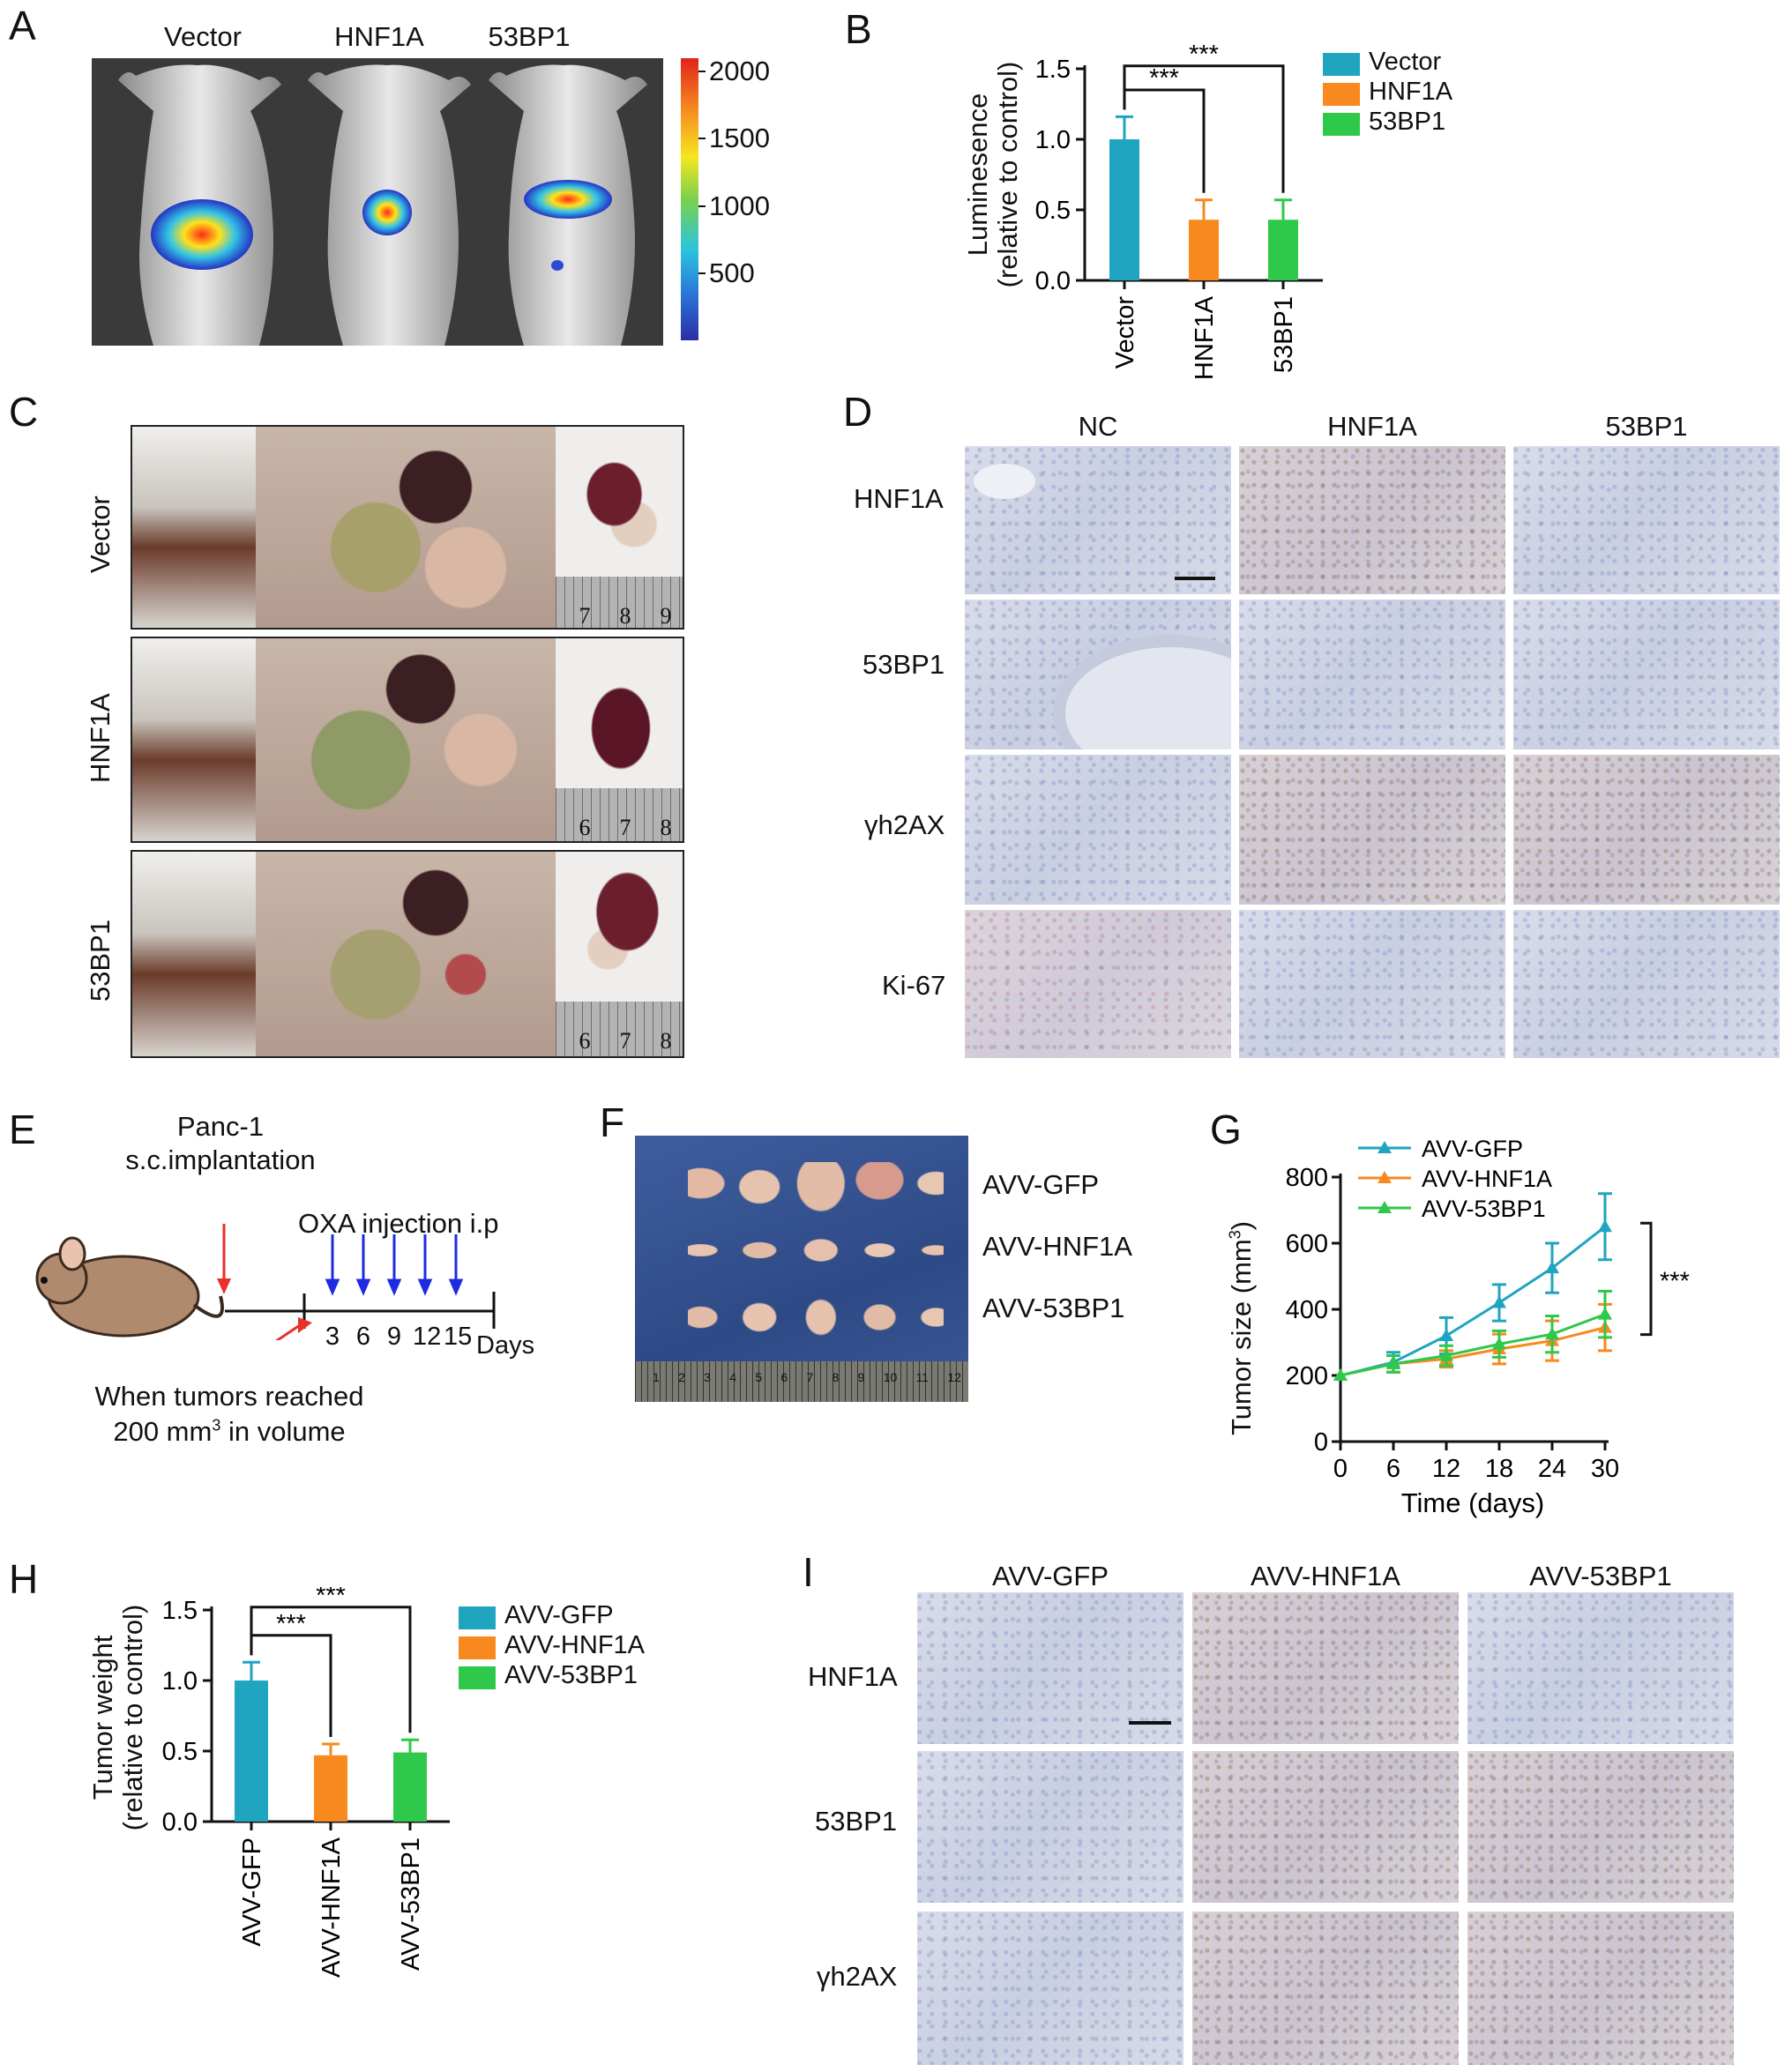  Describe the element at coordinates (856, 1822) in the screenshot. I see `panel-i-row-53bp1: 53BP1` at that location.